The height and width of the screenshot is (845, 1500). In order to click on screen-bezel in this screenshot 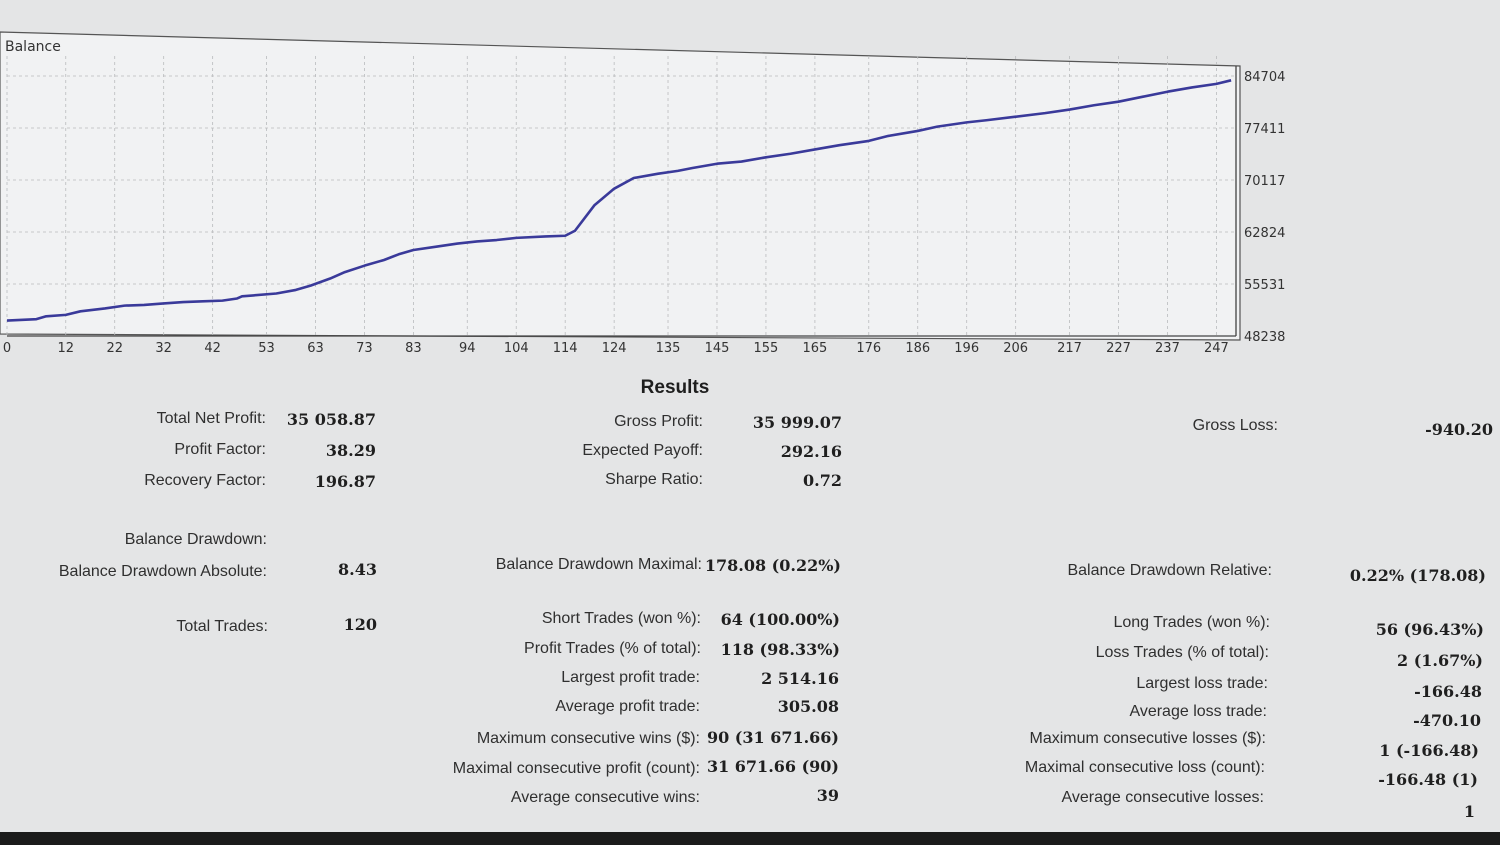, I will do `click(750, 838)`.